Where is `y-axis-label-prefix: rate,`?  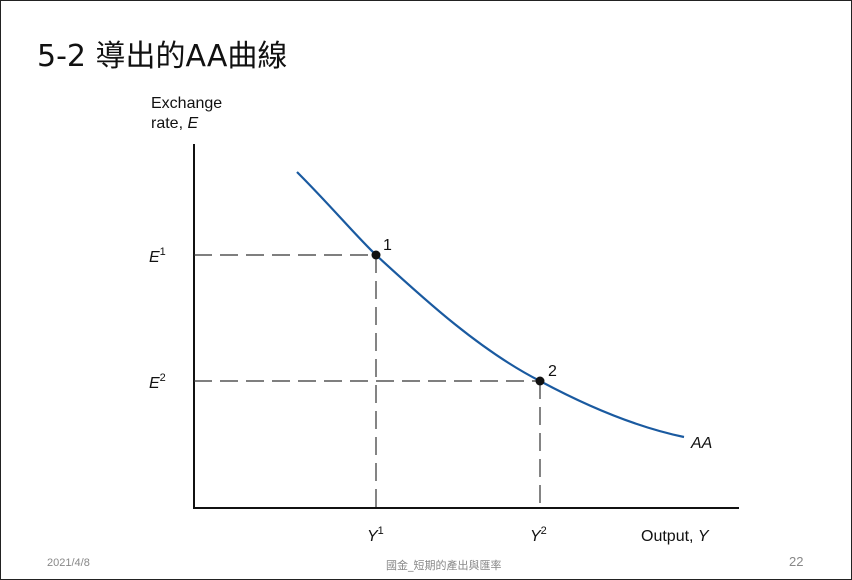 y-axis-label-prefix: rate, is located at coordinates (169, 123).